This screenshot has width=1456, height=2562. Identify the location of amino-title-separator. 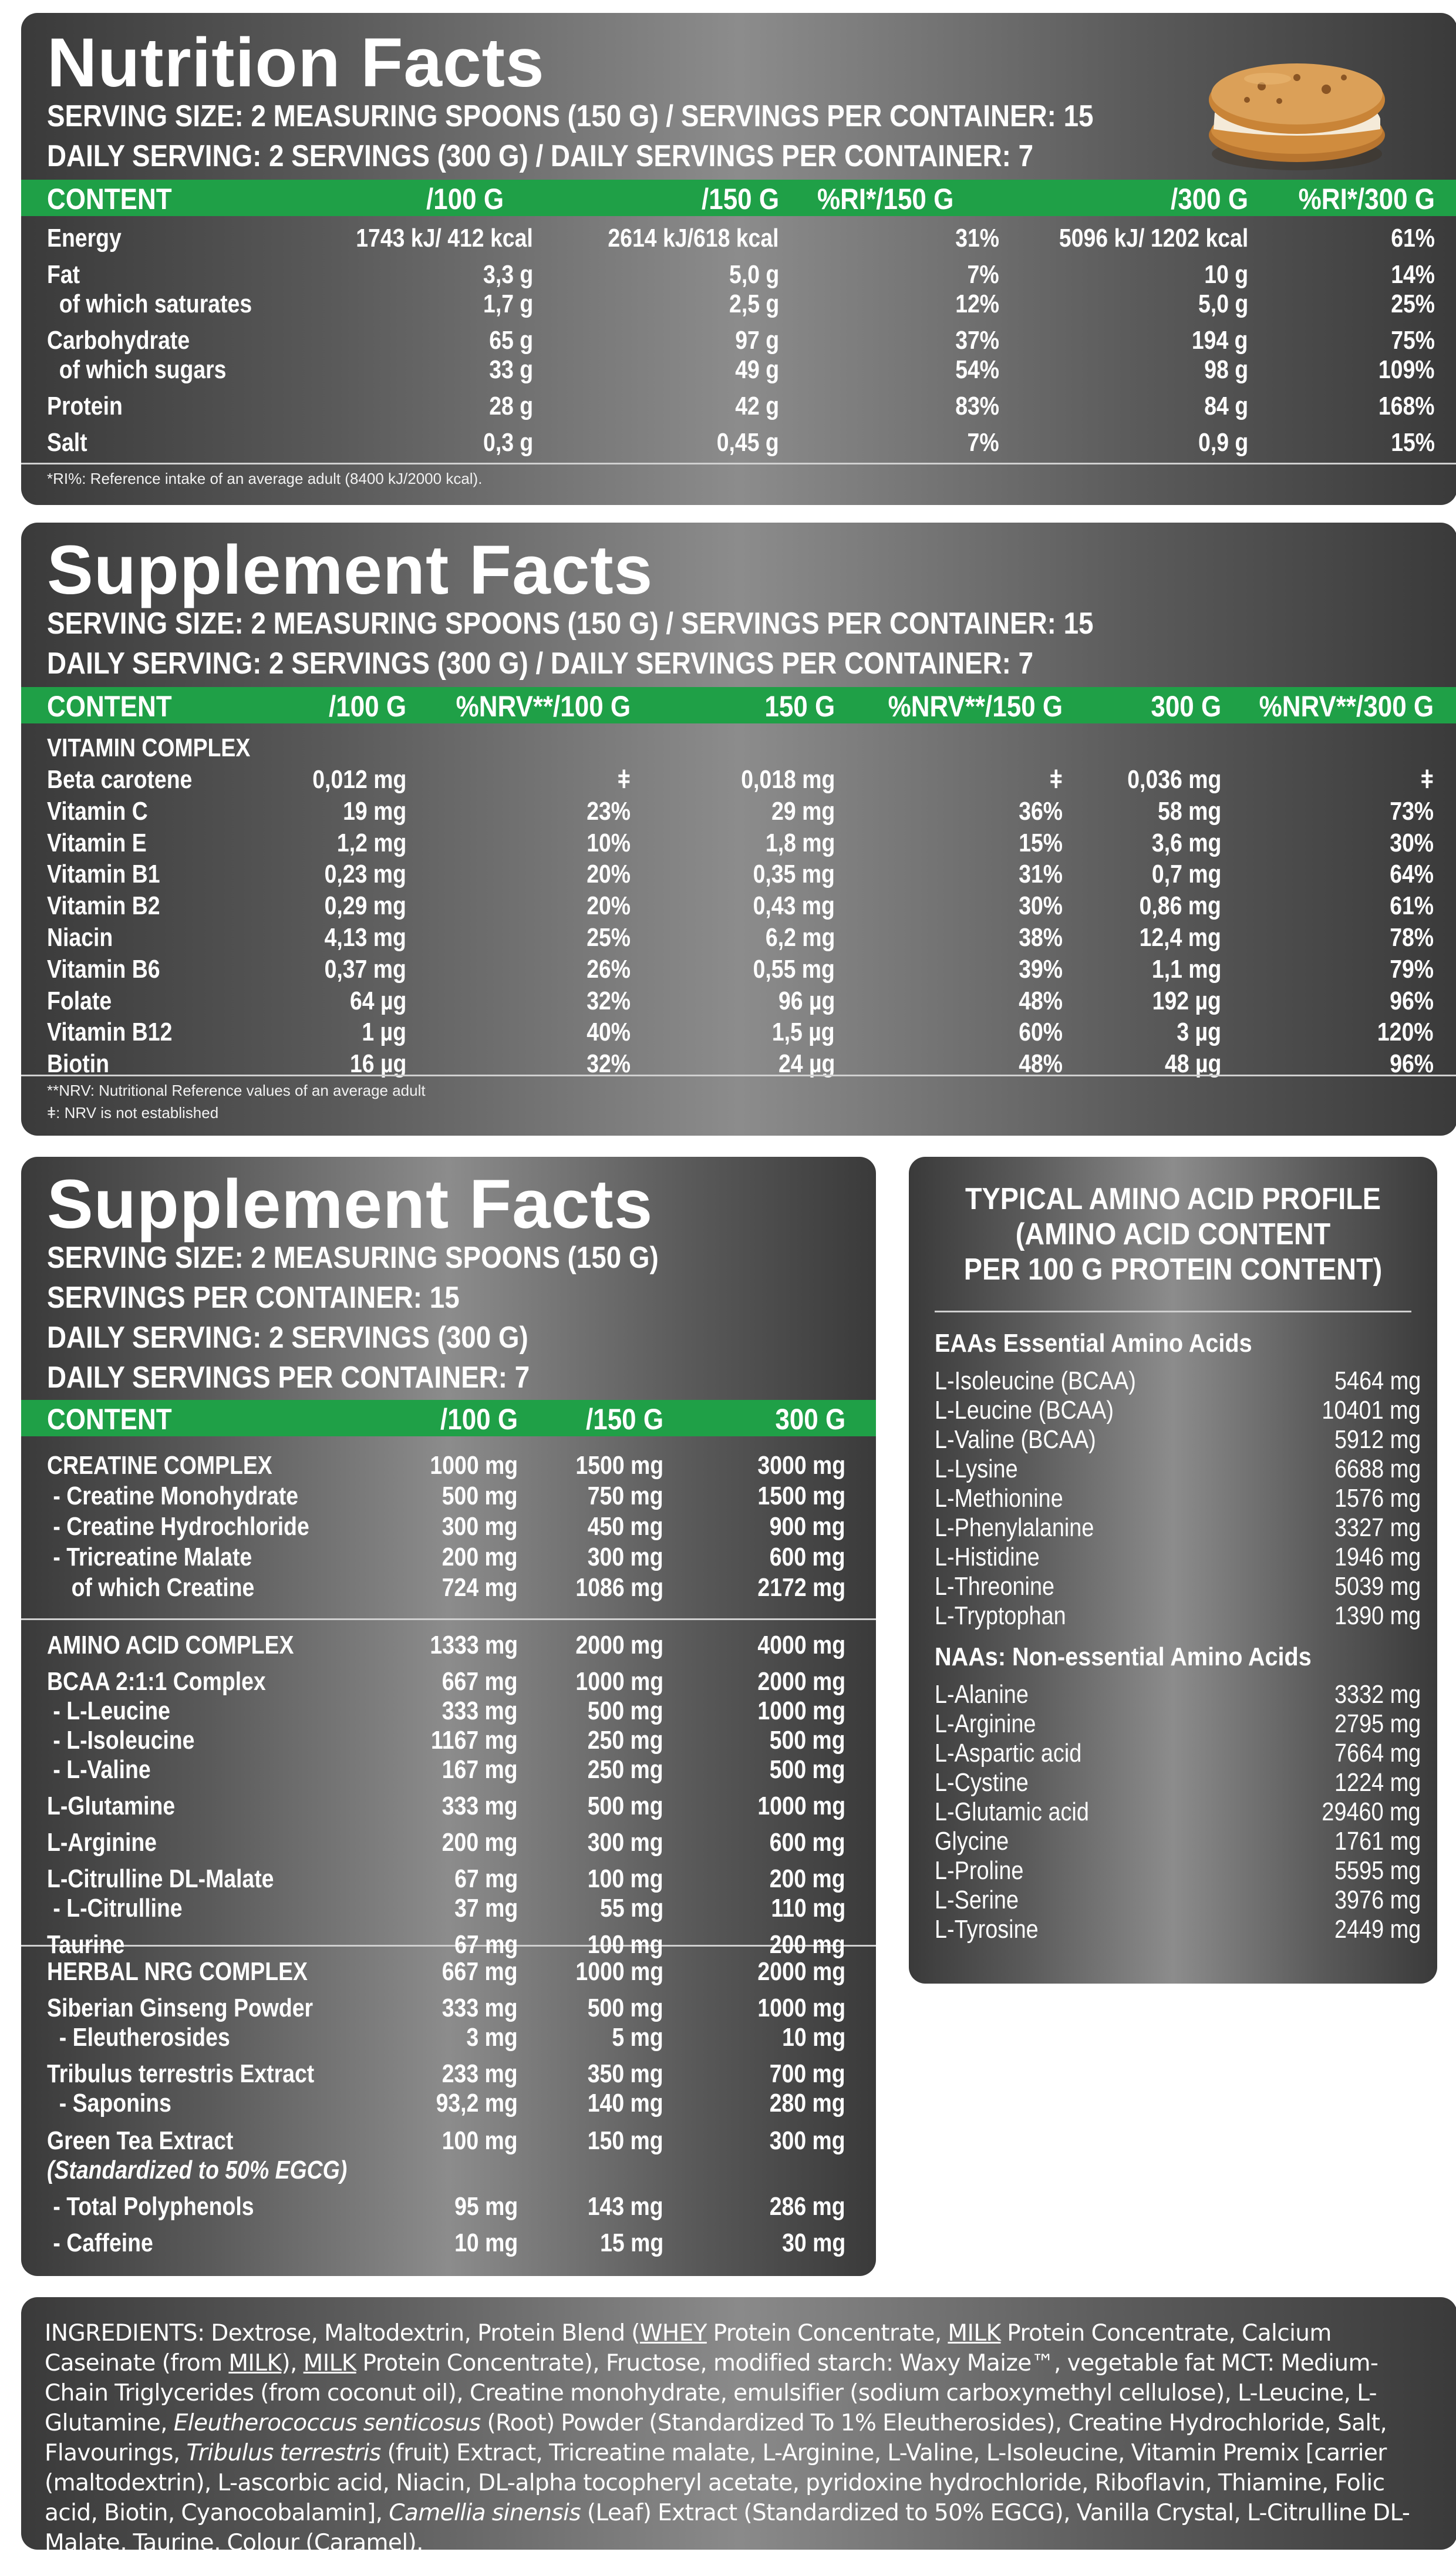
(1173, 1311).